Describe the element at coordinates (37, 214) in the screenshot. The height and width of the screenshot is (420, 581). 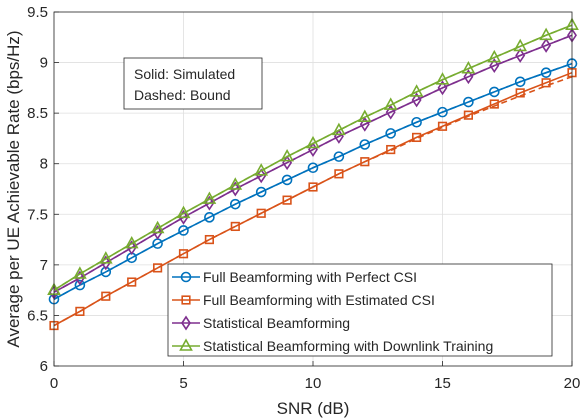
I see `y-tick-label: 7.5` at that location.